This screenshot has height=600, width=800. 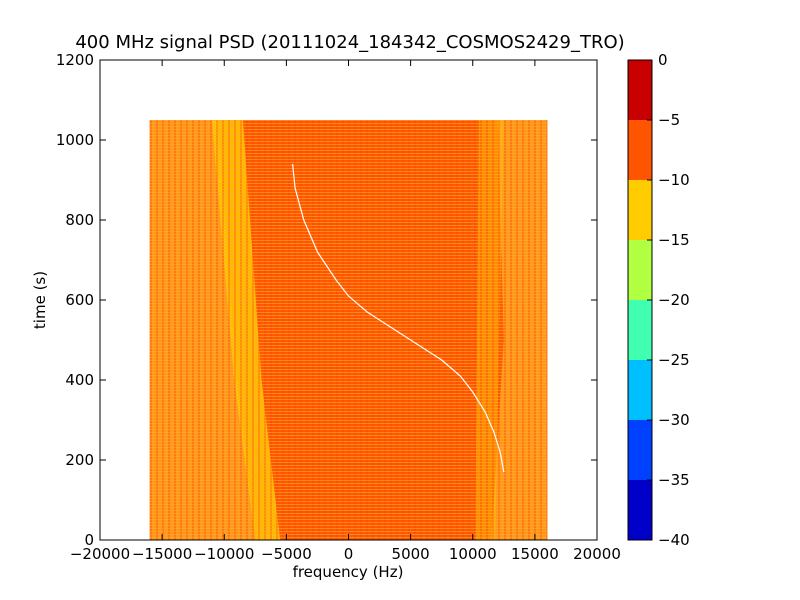 What do you see at coordinates (75, 140) in the screenshot?
I see `y-tick-label: 1000` at bounding box center [75, 140].